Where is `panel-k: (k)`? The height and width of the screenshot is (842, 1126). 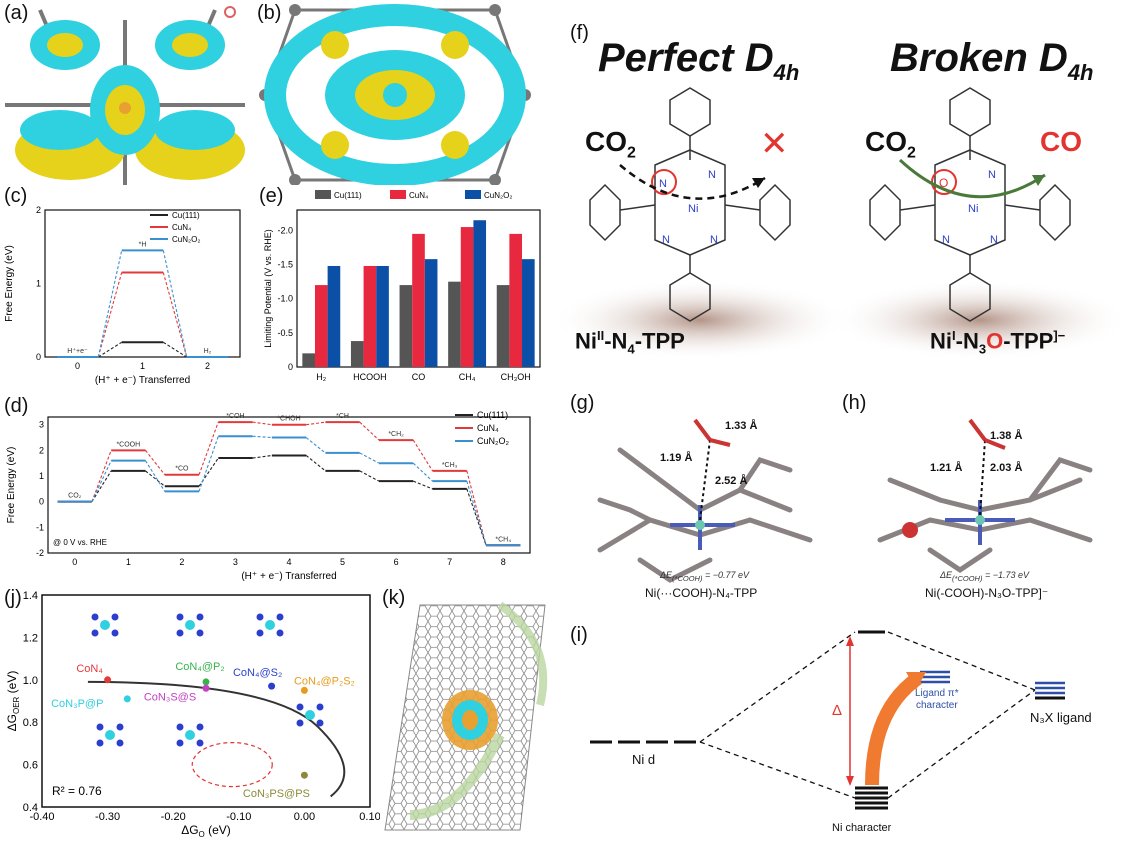
panel-k: (k) is located at coordinates (467, 711).